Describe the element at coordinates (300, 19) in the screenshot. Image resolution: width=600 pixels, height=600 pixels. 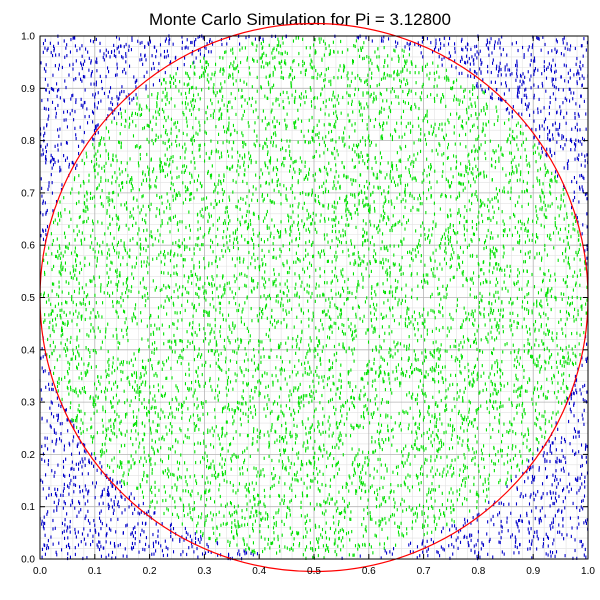
I see `chart-title: Monte Carlo Simulation for Pi = 3.12800` at that location.